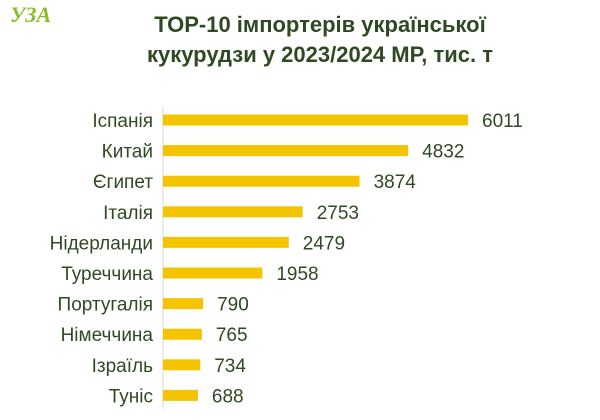 This screenshot has width=600, height=420. I want to click on value-label: 790, so click(233, 305).